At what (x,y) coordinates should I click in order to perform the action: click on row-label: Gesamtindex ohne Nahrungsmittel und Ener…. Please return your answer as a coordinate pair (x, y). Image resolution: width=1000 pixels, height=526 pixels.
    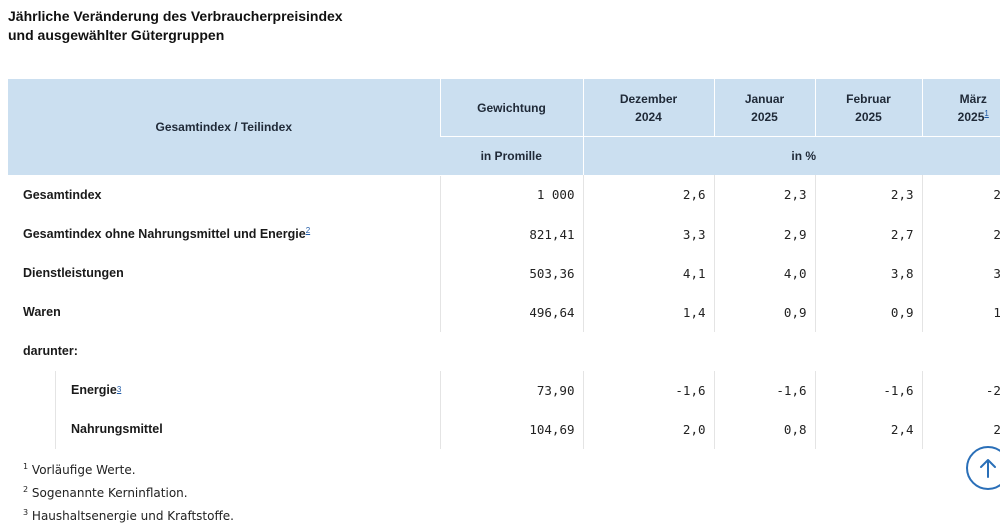
    Looking at the image, I should click on (167, 233).